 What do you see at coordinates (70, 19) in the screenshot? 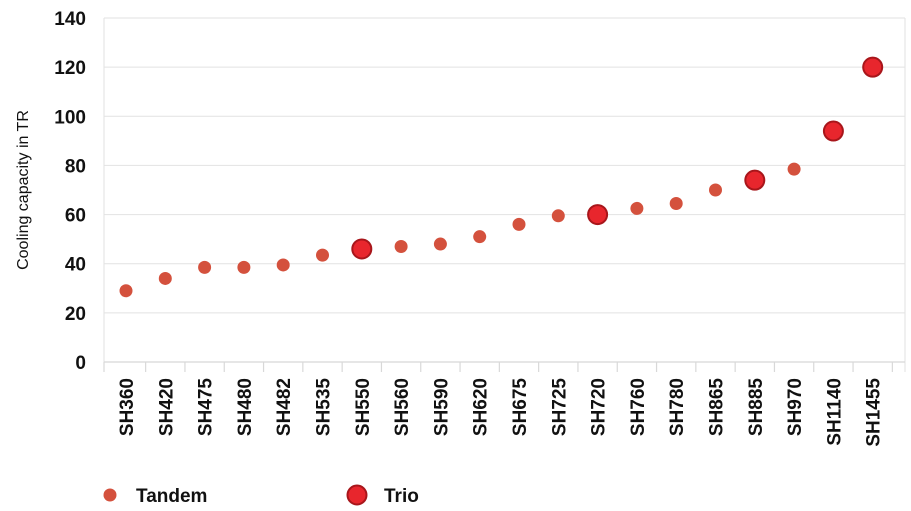
I see `y-tick-label: 140` at bounding box center [70, 19].